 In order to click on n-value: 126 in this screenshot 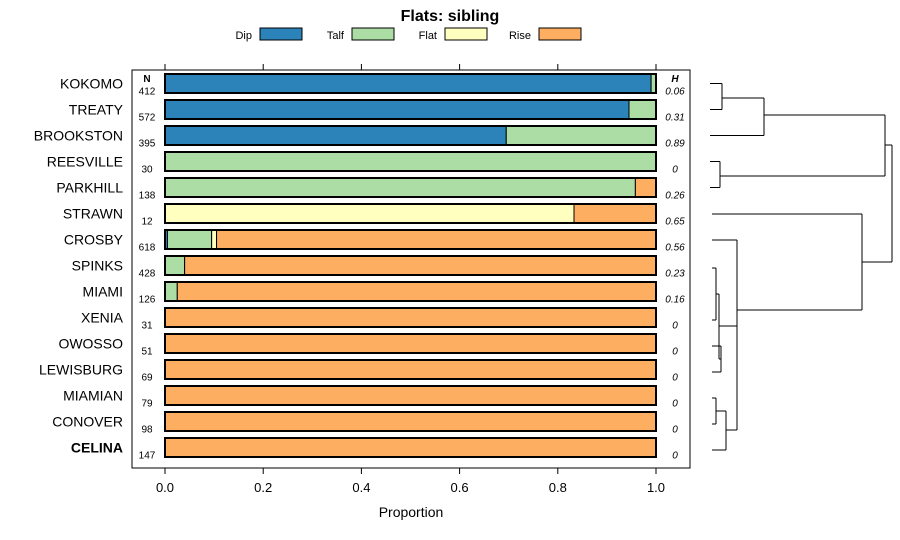, I will do `click(147, 300)`.